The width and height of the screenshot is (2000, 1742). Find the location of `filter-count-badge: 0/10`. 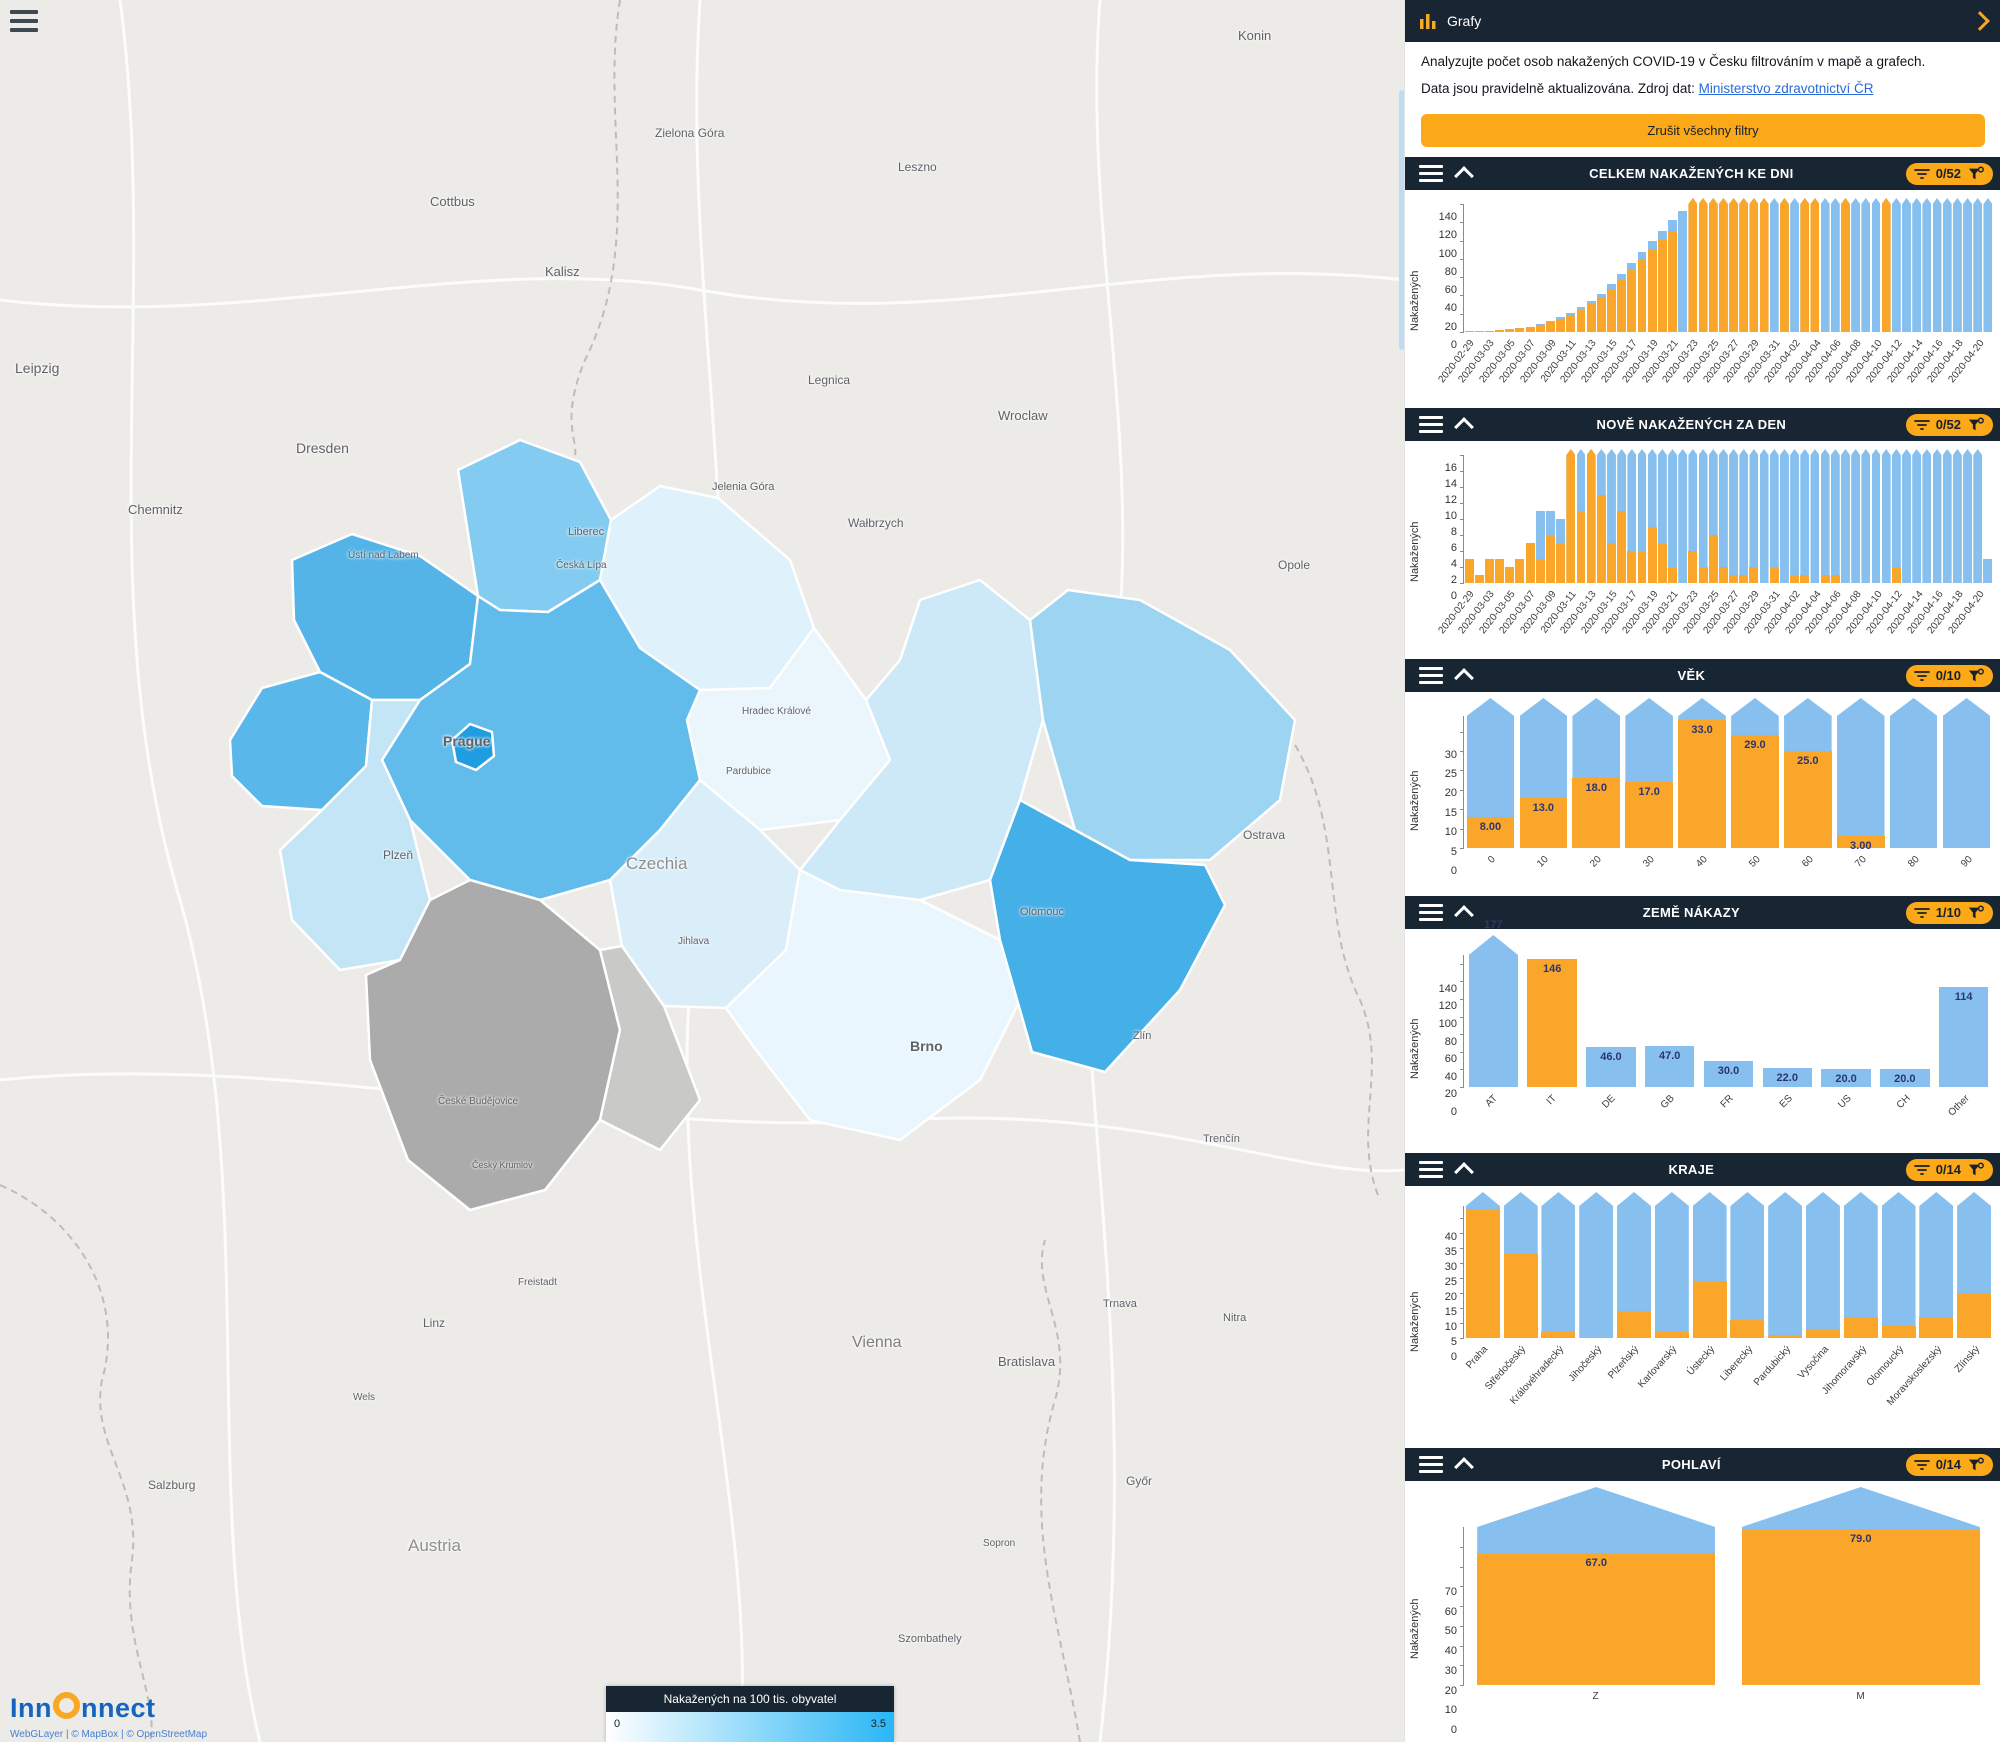

filter-count-badge: 0/10 is located at coordinates (1949, 675).